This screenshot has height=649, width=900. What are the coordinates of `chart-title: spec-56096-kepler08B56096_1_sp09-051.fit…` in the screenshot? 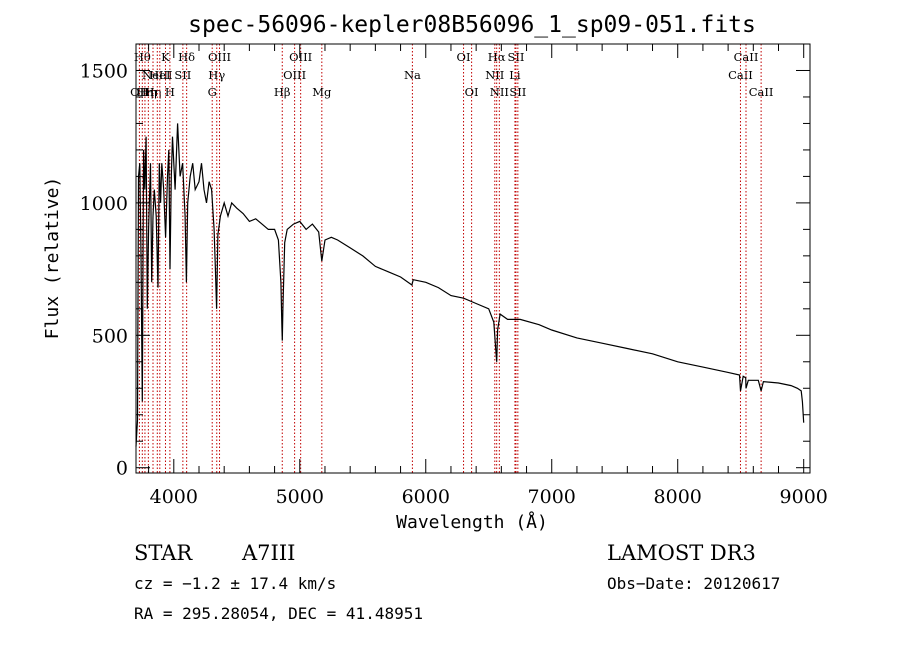 It's located at (472, 25).